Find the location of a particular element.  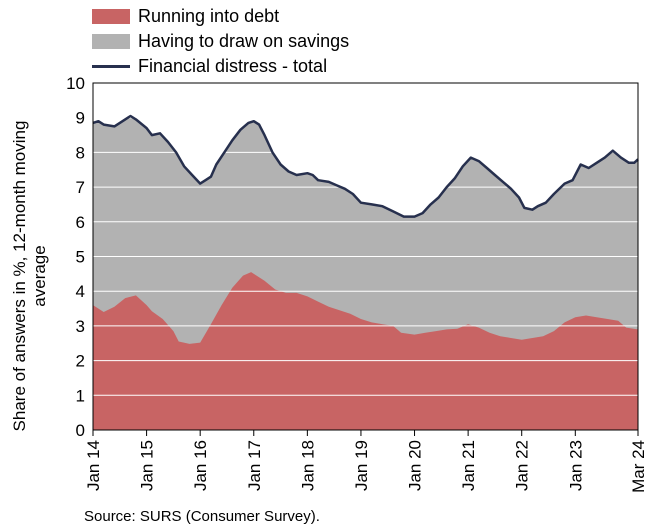

y-tick-label-5: 5 is located at coordinates (80, 257).